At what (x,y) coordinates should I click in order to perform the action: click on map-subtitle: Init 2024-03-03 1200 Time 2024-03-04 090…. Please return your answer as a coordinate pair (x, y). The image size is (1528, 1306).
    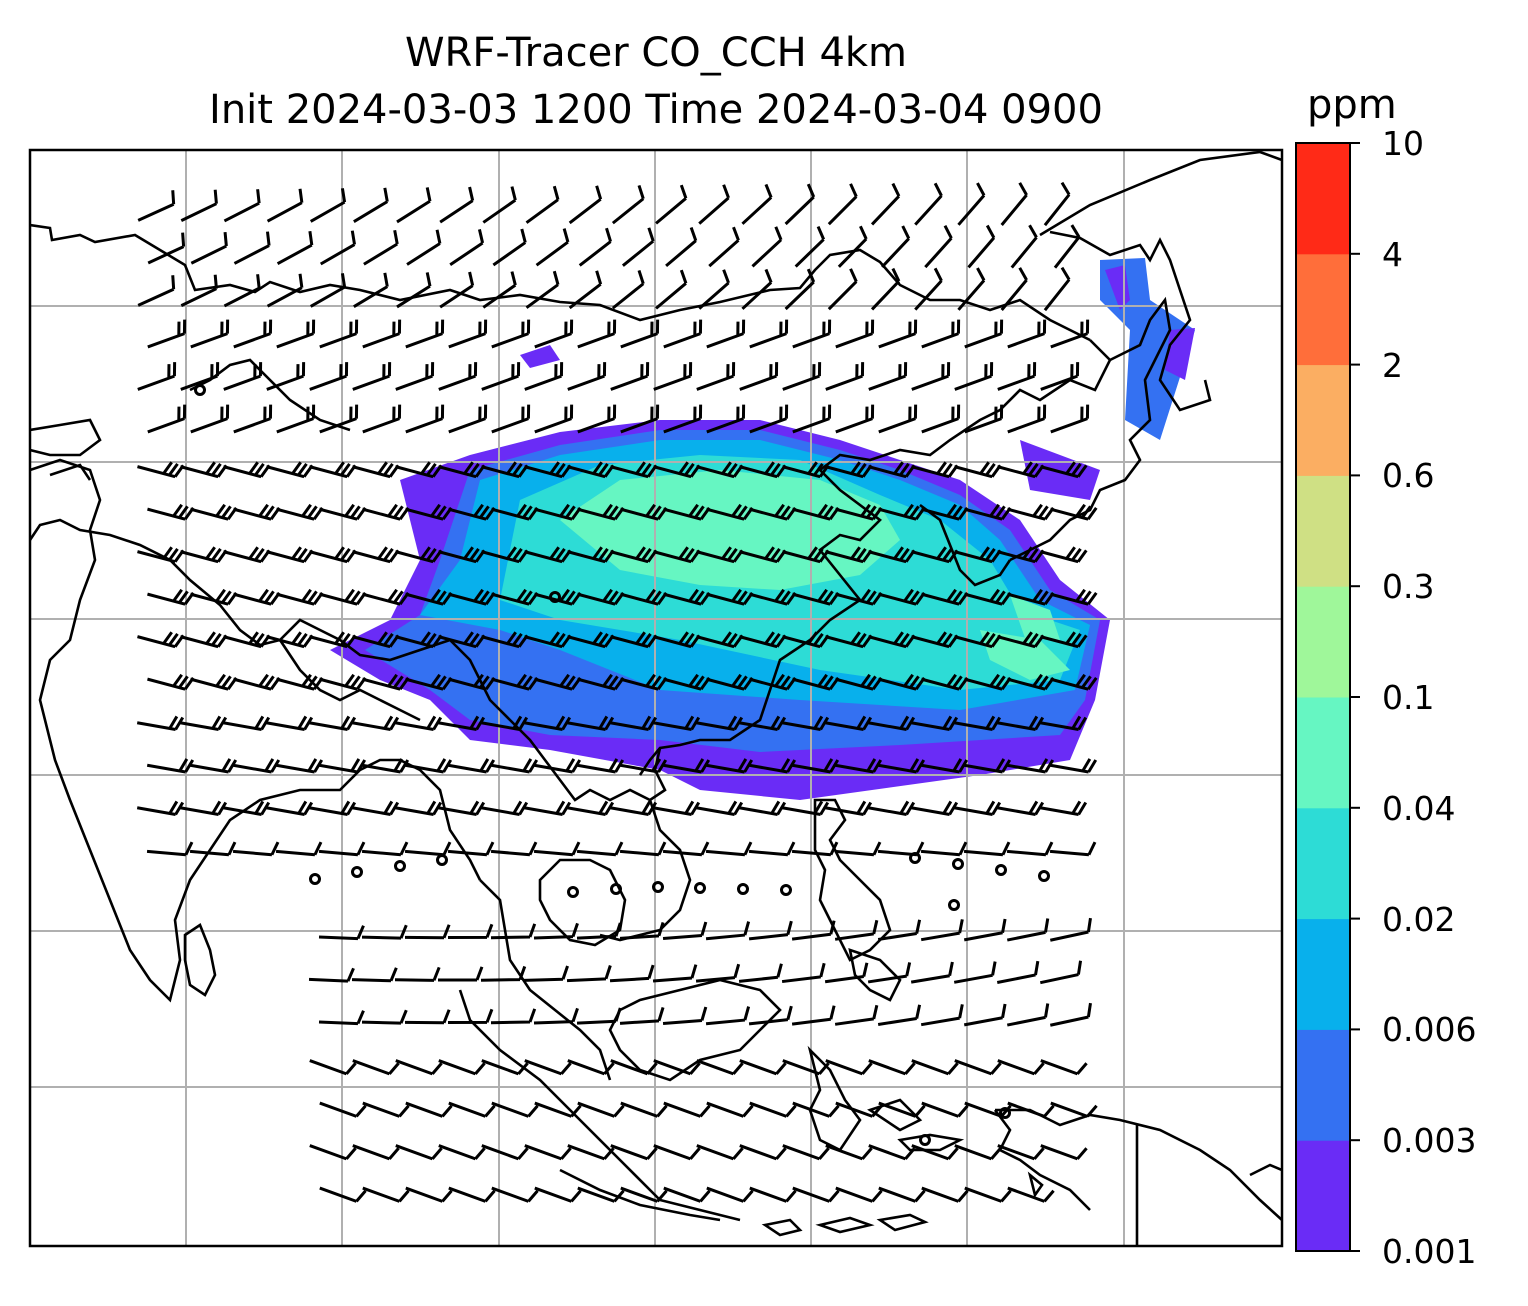
    Looking at the image, I should click on (656, 110).